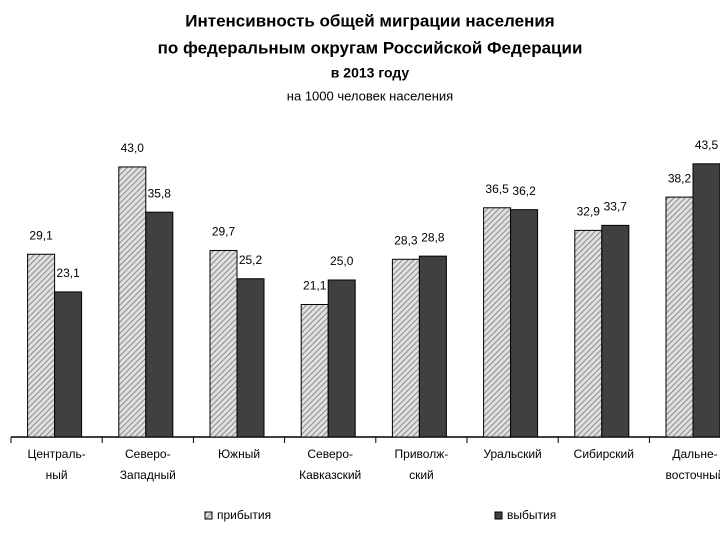 The height and width of the screenshot is (540, 720). What do you see at coordinates (224, 232) in the screenshot?
I see `value-label: 29,7` at bounding box center [224, 232].